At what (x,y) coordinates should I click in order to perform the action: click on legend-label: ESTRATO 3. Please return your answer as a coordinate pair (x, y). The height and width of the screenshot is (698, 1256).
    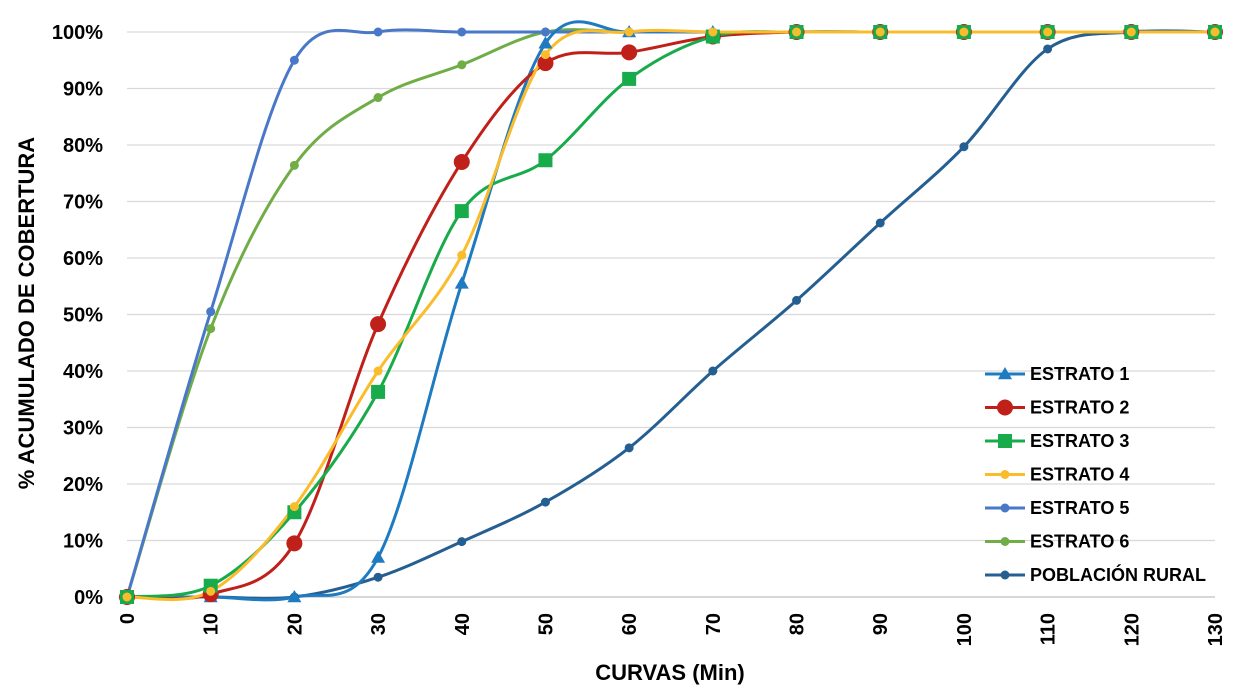
    Looking at the image, I should click on (1079, 441).